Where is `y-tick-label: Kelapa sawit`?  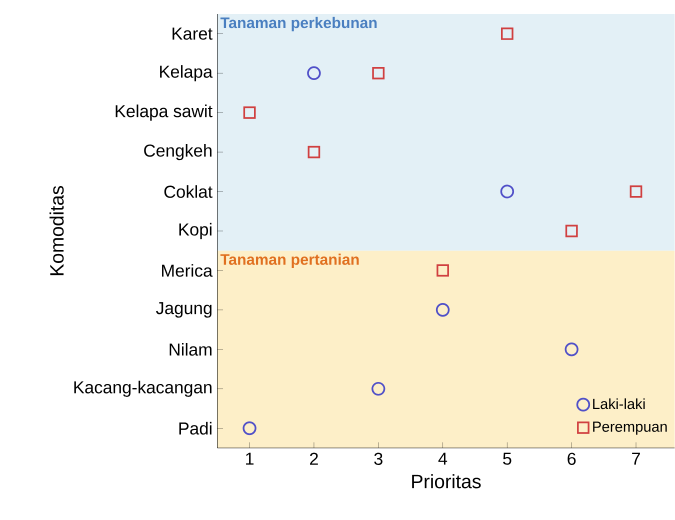 y-tick-label: Kelapa sawit is located at coordinates (164, 112).